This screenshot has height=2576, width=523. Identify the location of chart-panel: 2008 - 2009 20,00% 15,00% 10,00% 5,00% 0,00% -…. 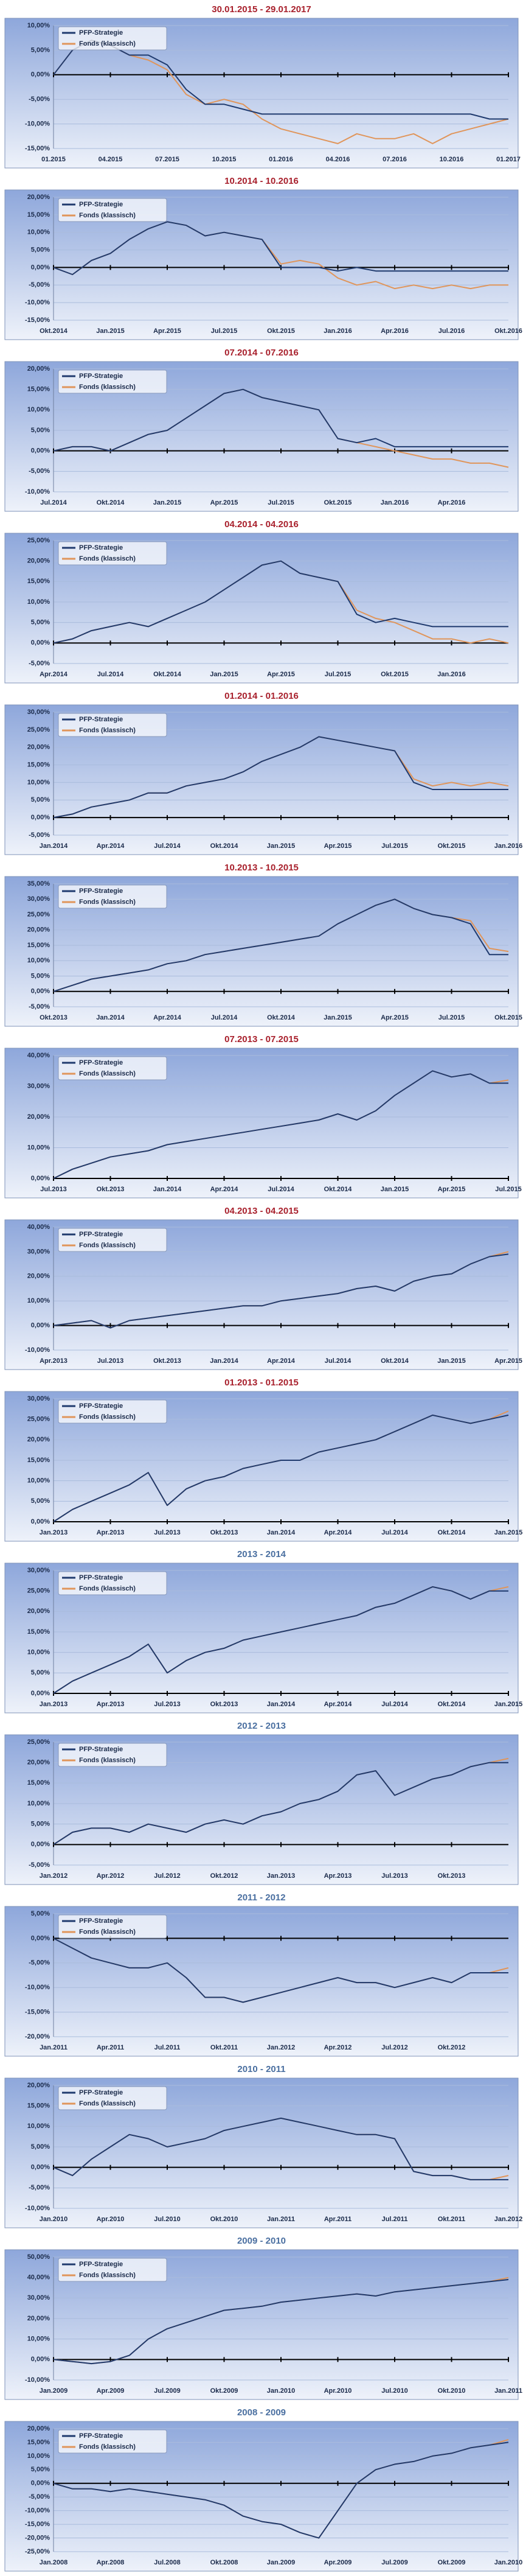
(263, 2489).